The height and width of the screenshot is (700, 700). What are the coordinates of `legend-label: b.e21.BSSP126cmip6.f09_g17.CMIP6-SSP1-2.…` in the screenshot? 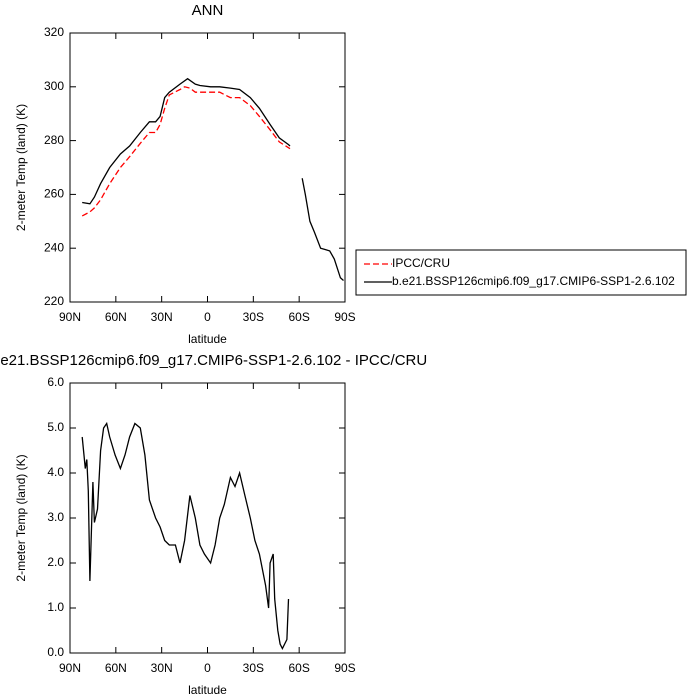 It's located at (533, 281).